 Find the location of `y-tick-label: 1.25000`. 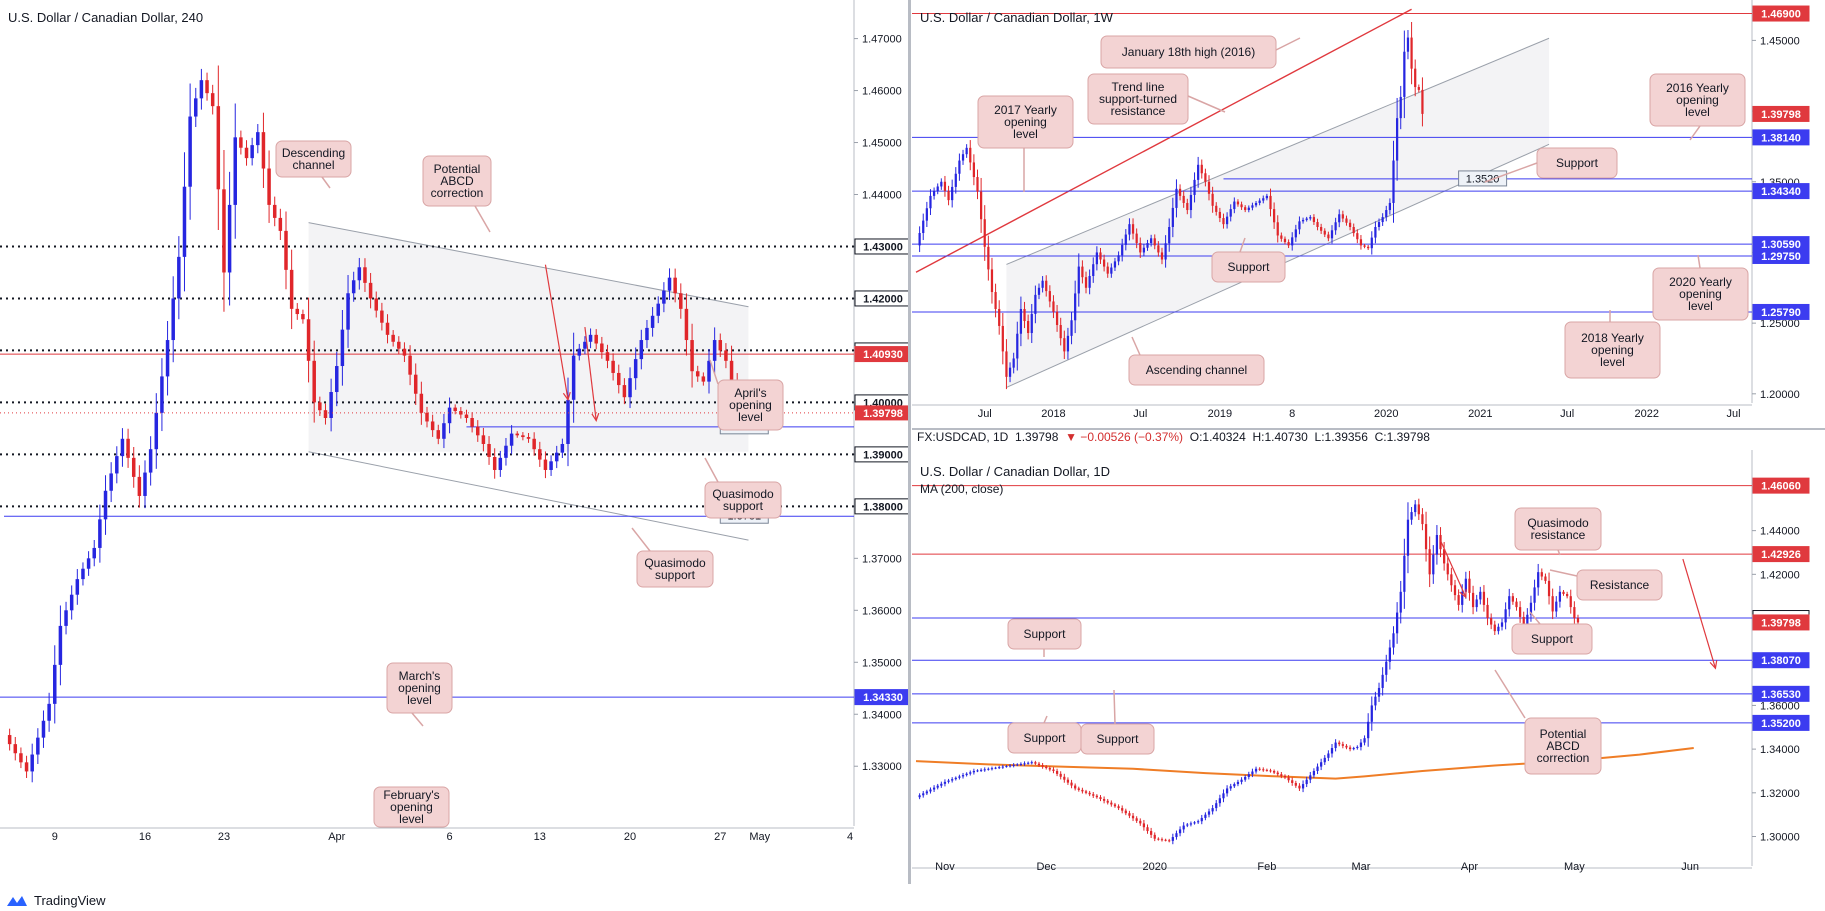

y-tick-label: 1.25000 is located at coordinates (1780, 324).